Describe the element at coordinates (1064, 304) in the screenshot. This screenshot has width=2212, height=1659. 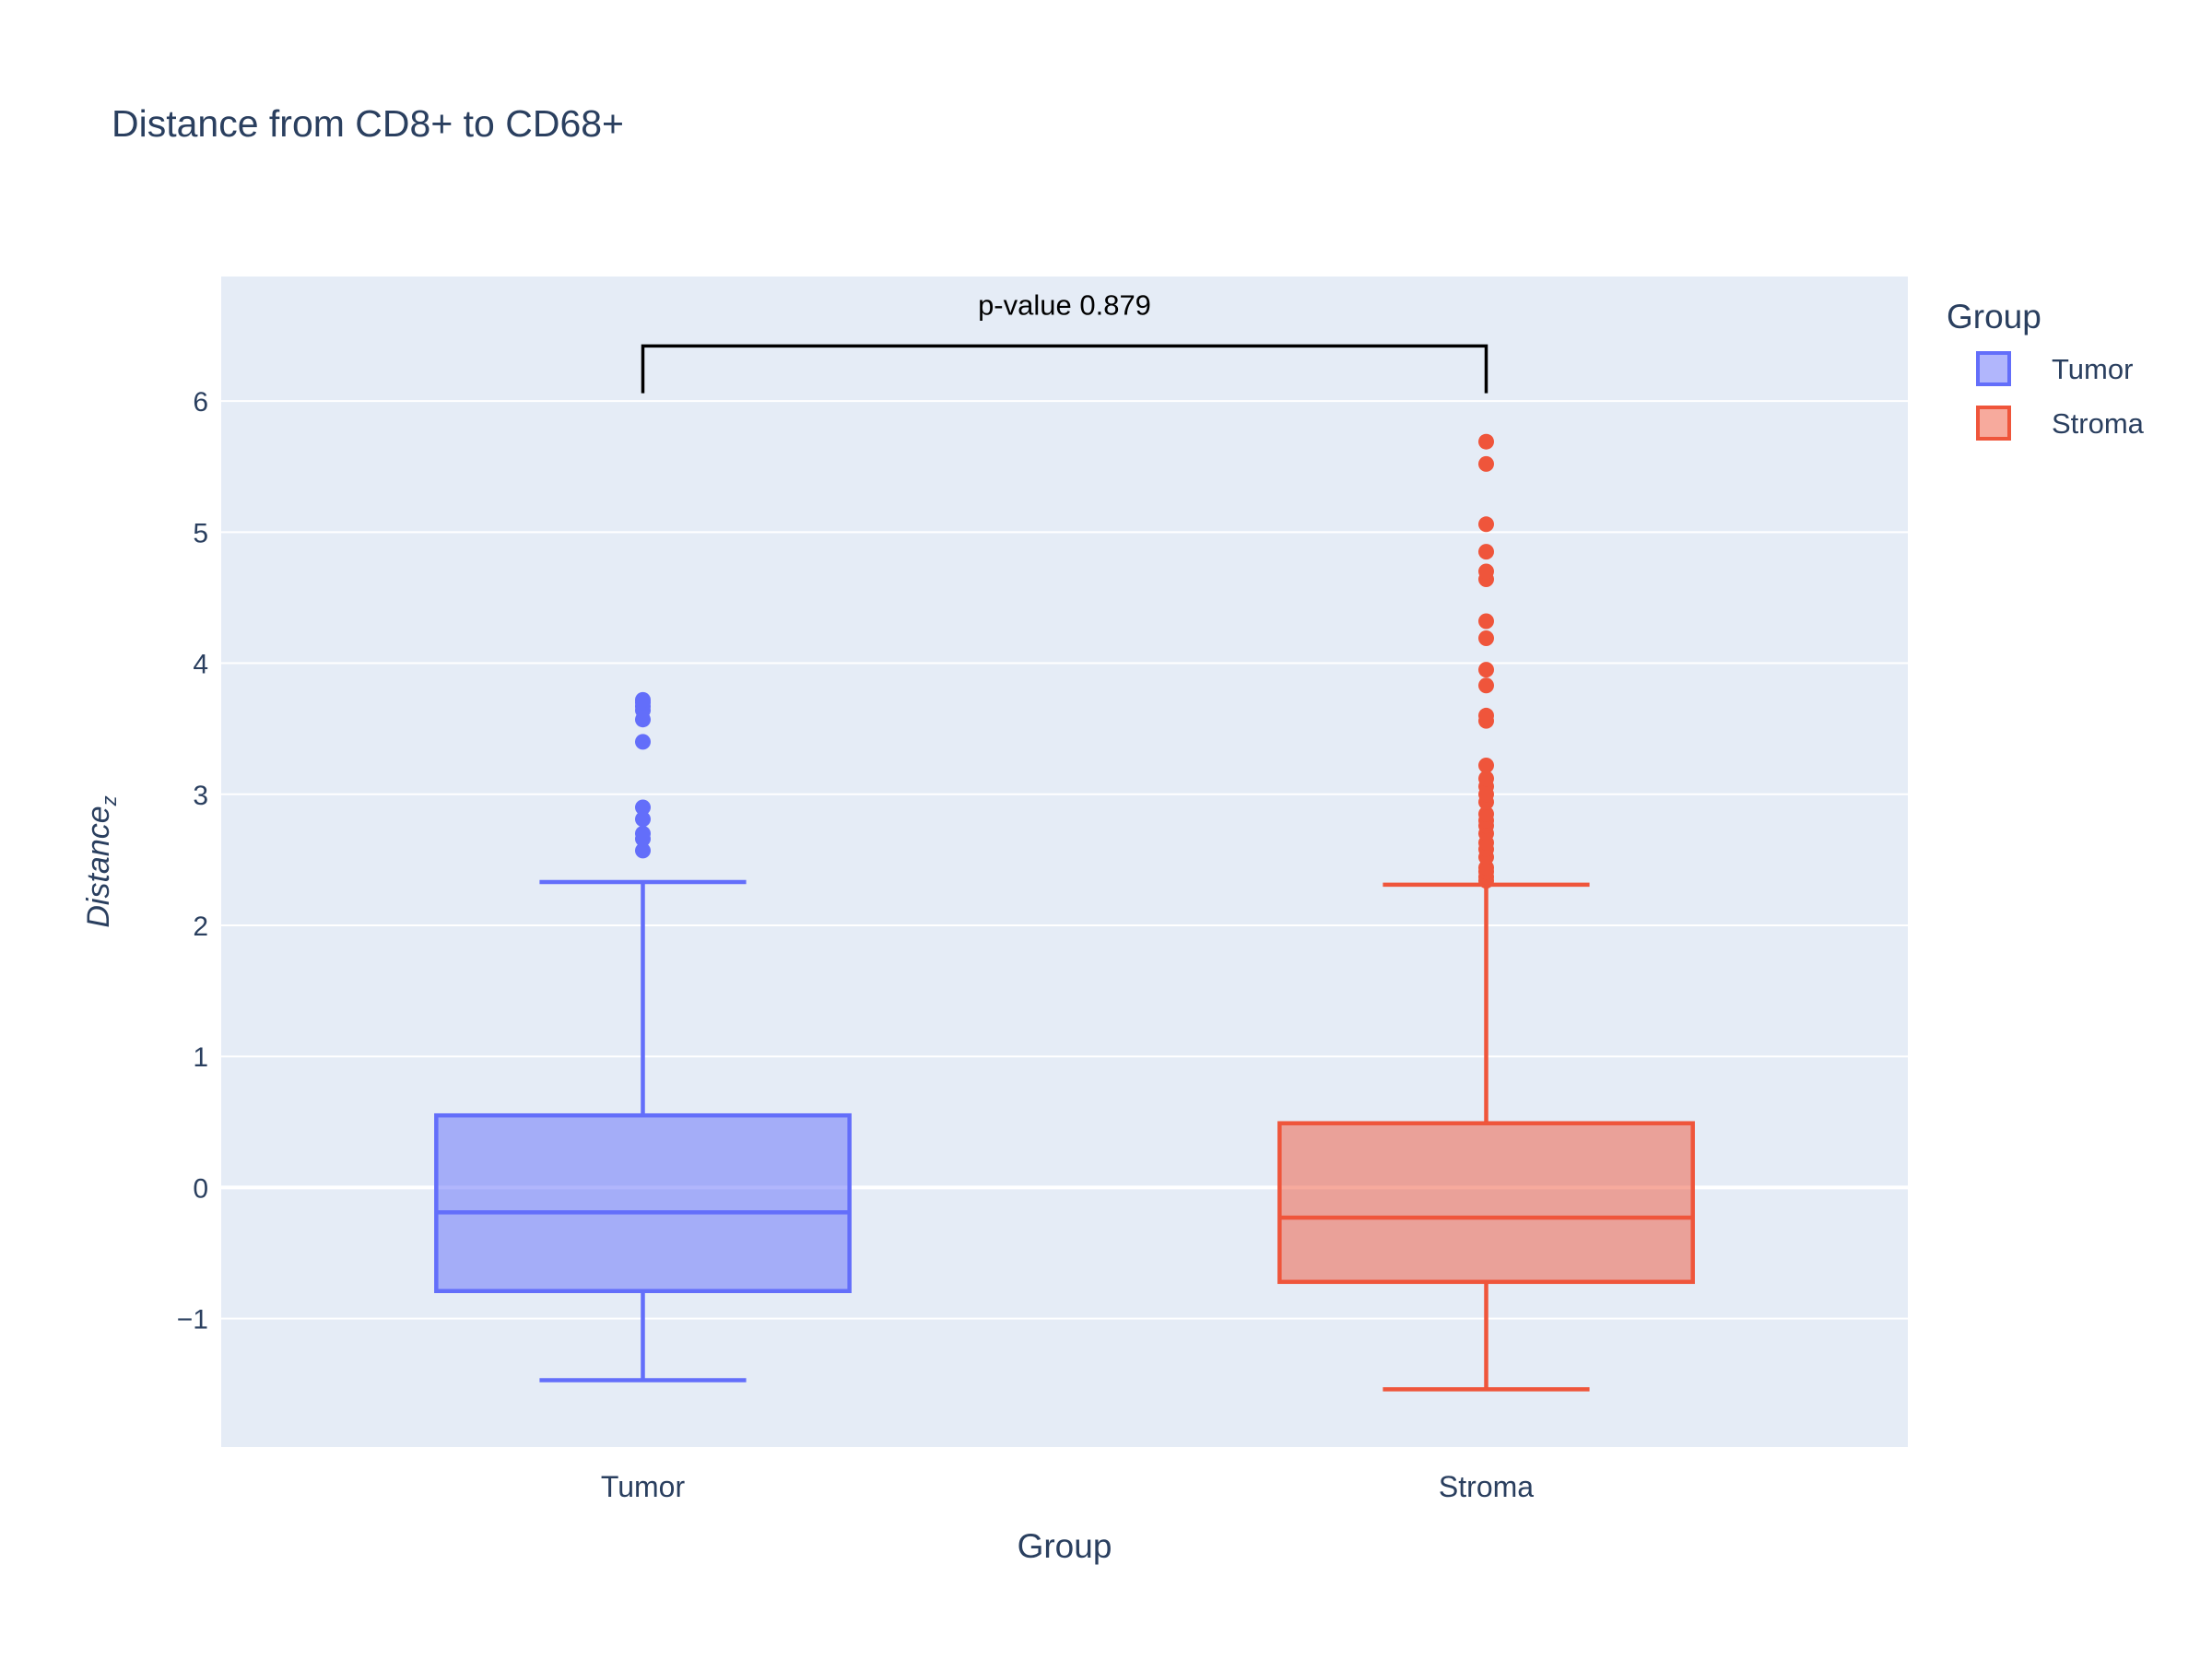
I see `p-value-label: p-value 0.879` at that location.